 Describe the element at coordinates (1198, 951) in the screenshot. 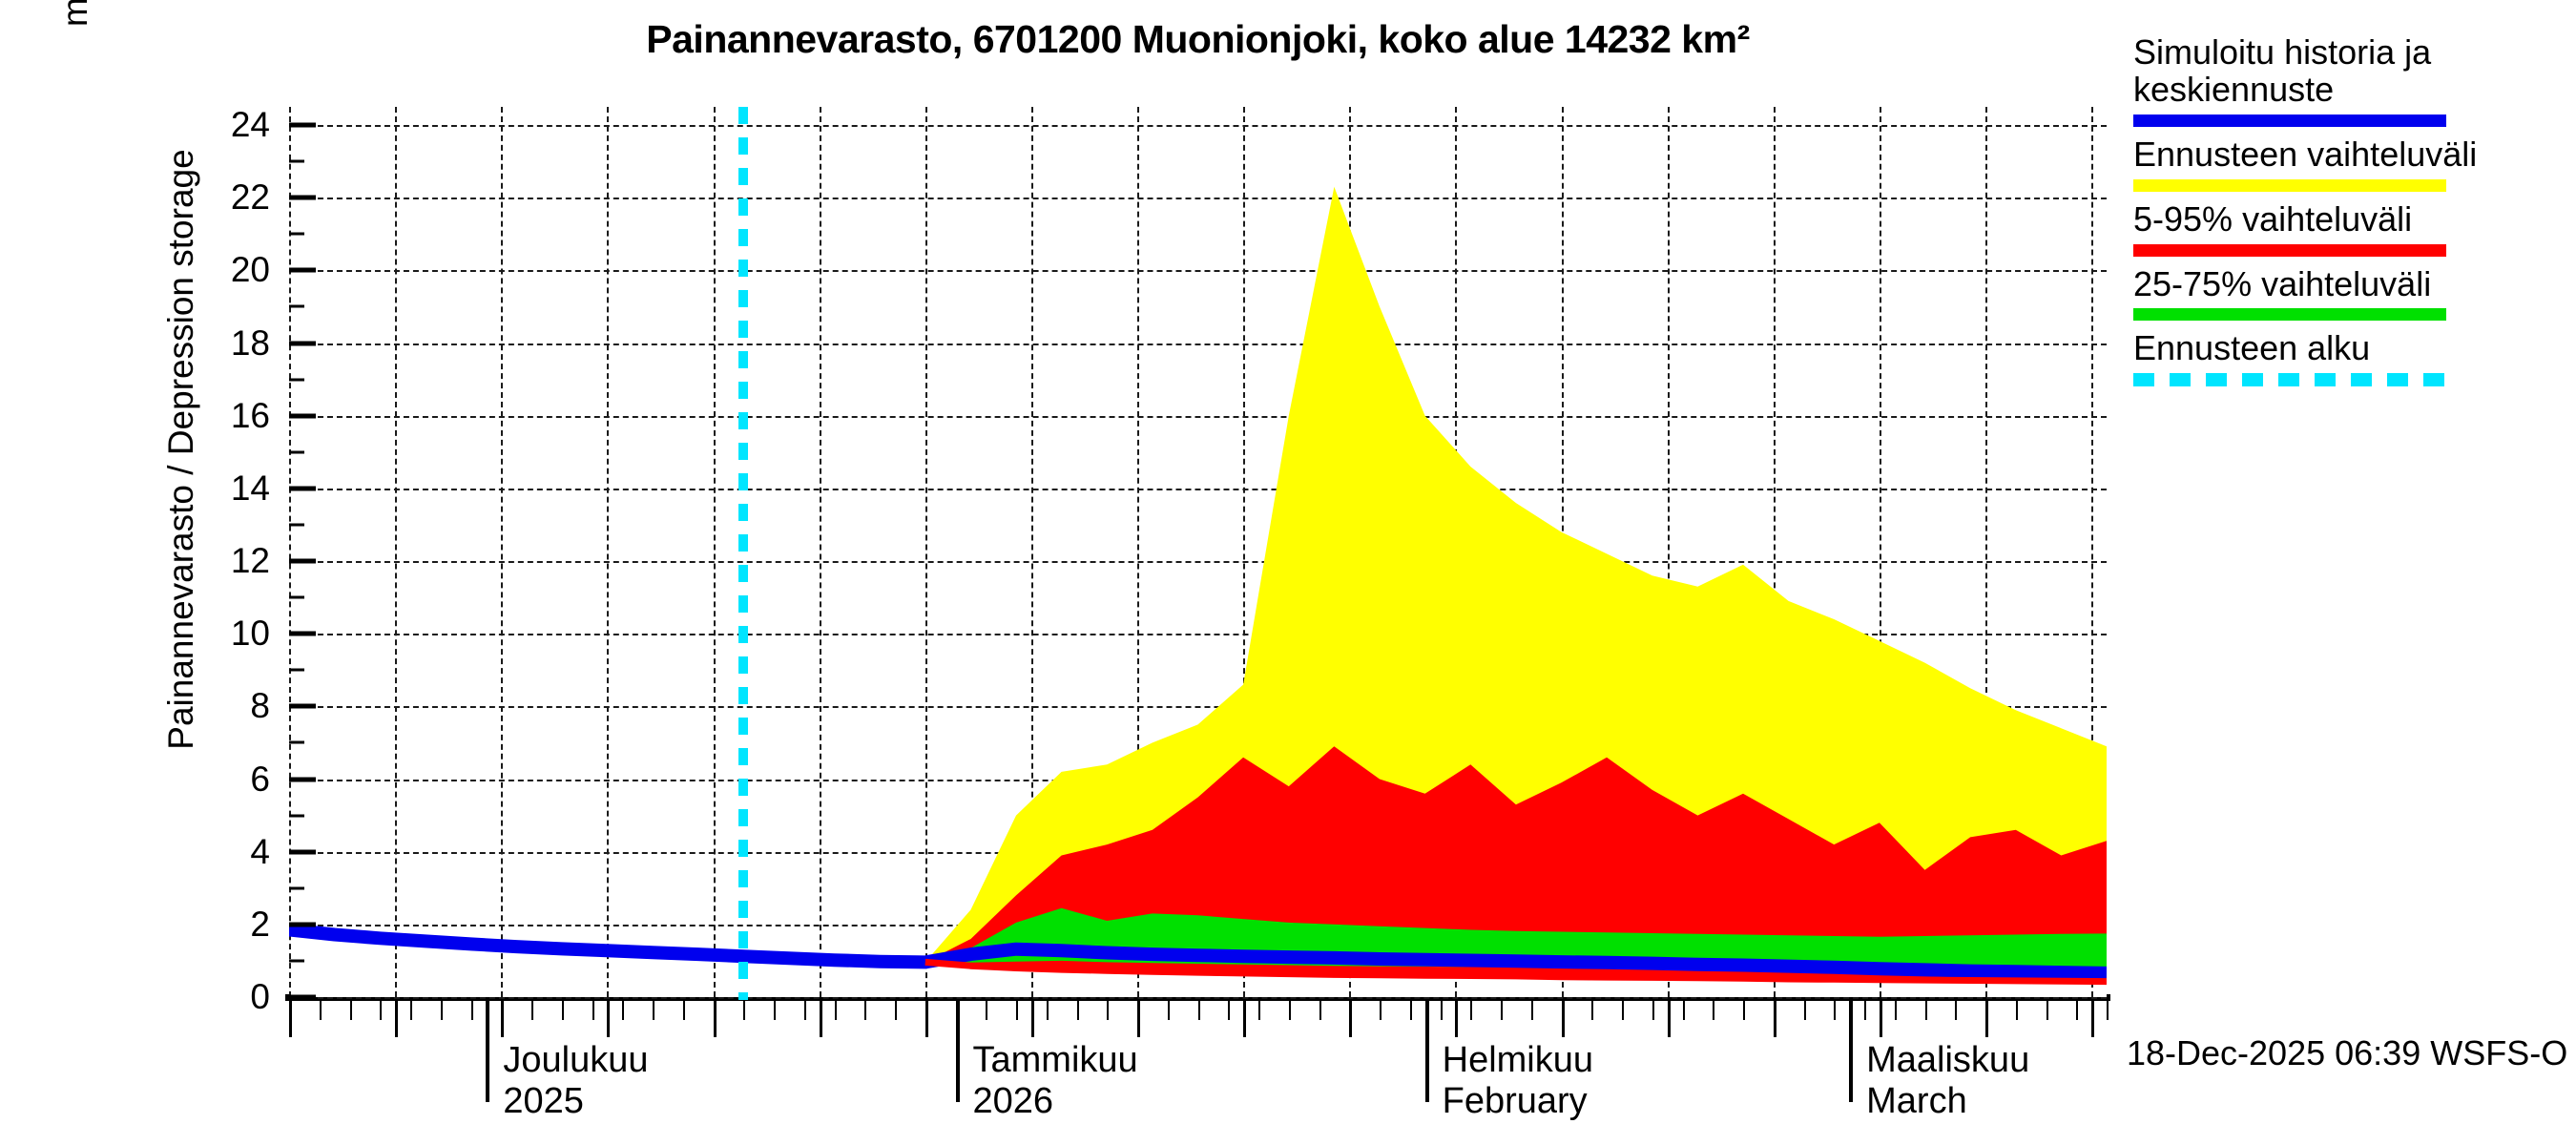

I see `line-mean-forecast` at that location.